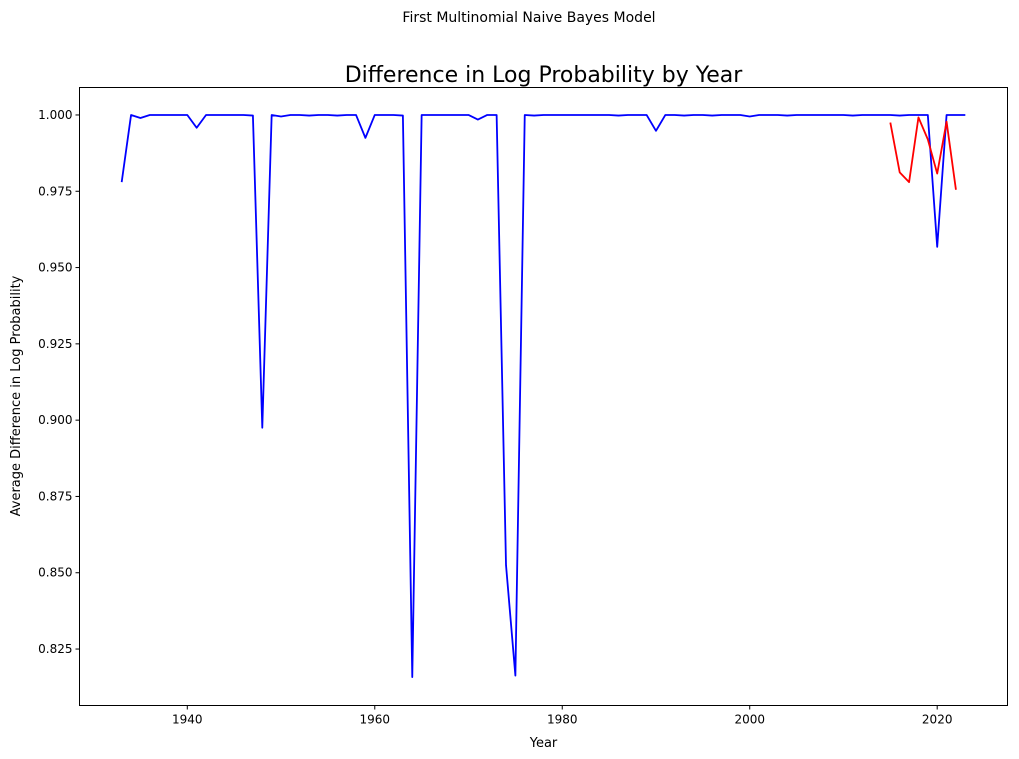  I want to click on y-tick-label: 0.925, so click(55, 344).